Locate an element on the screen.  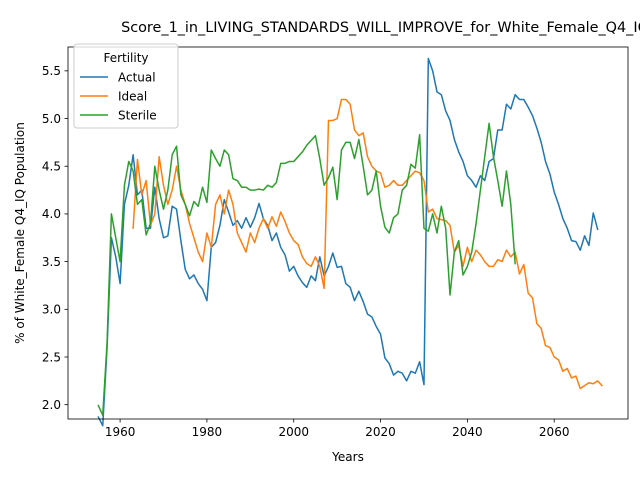
legend-label-ideal: Ideal is located at coordinates (132, 96).